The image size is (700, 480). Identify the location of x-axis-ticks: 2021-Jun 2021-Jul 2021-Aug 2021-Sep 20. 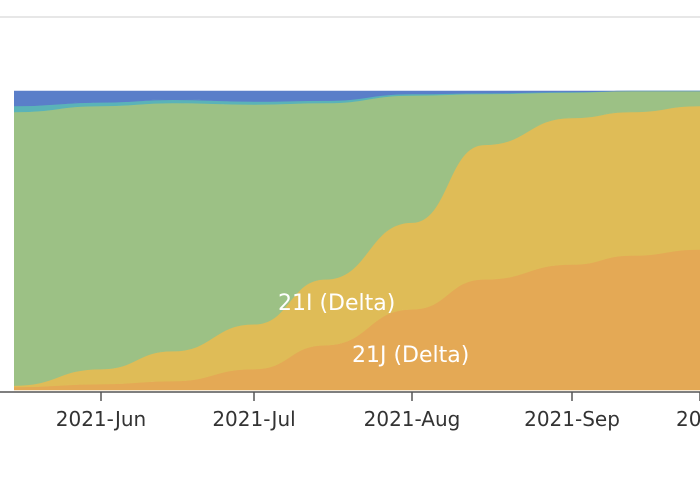
(378, 411).